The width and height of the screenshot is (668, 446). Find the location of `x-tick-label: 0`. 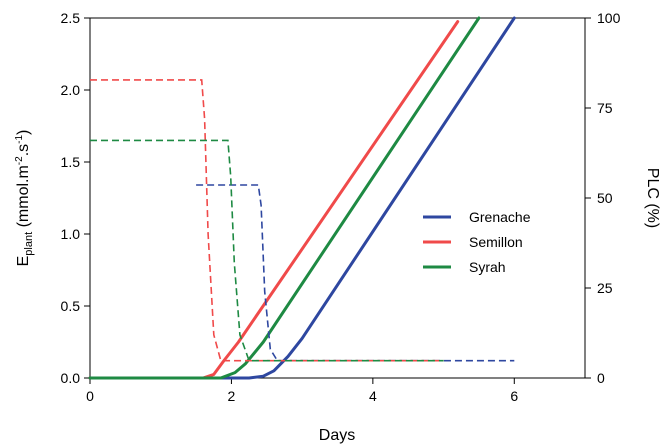

x-tick-label: 0 is located at coordinates (90, 396).